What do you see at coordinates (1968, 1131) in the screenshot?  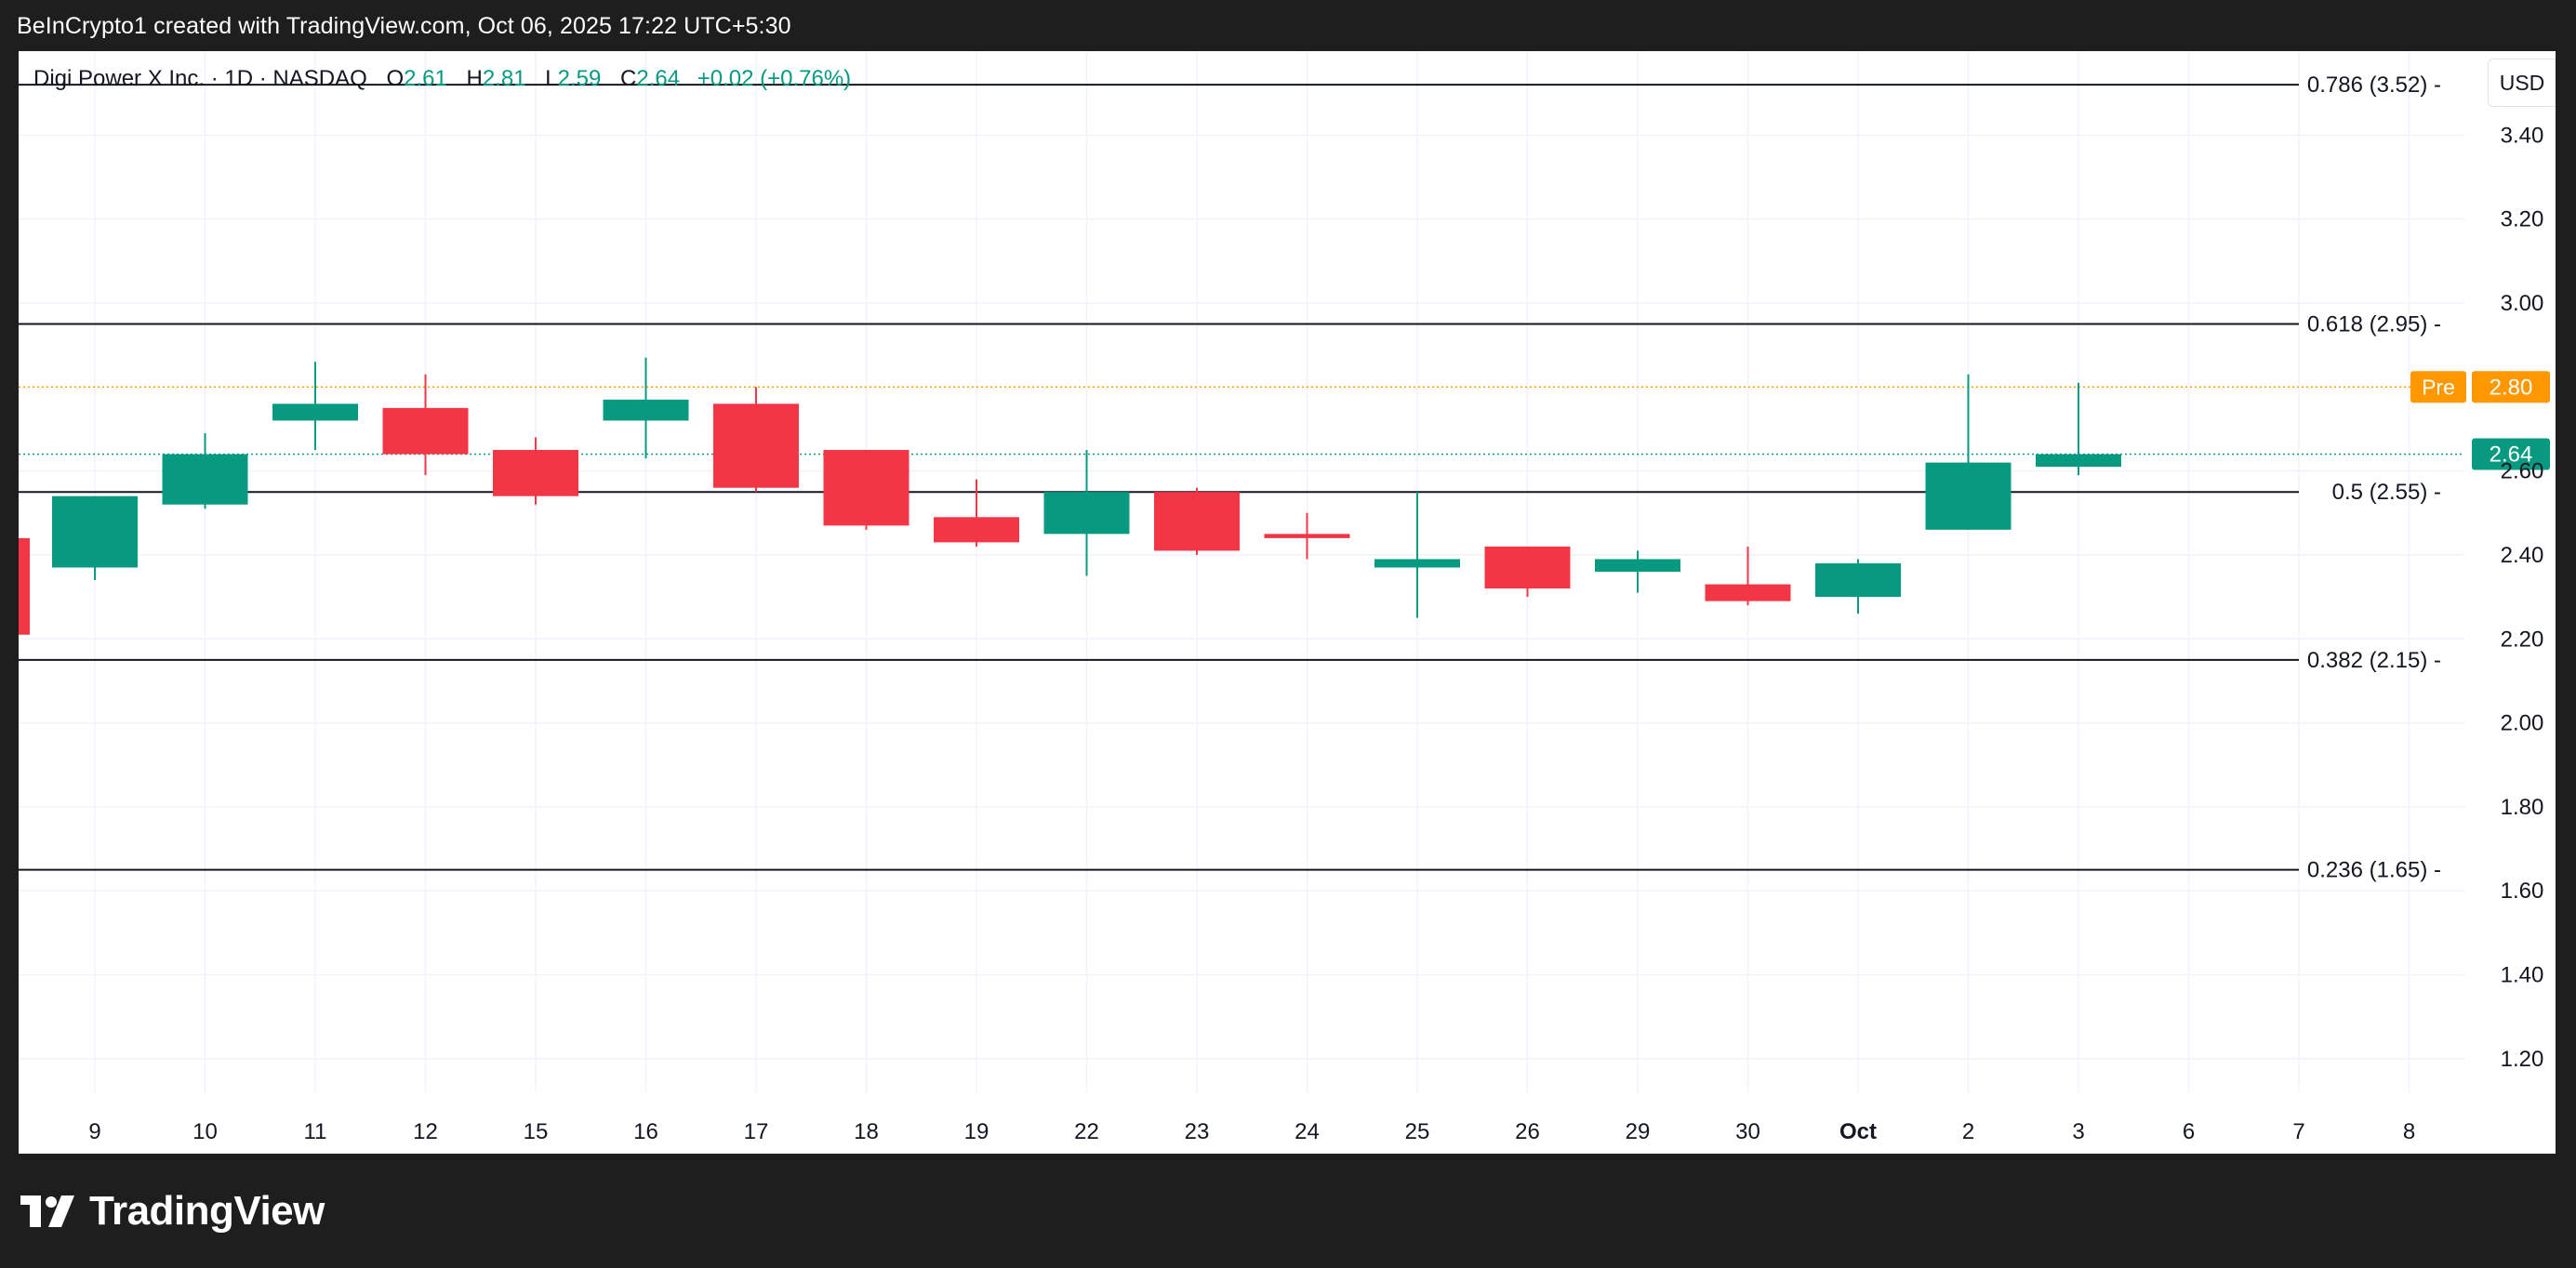 I see `x-tick-label: 2` at bounding box center [1968, 1131].